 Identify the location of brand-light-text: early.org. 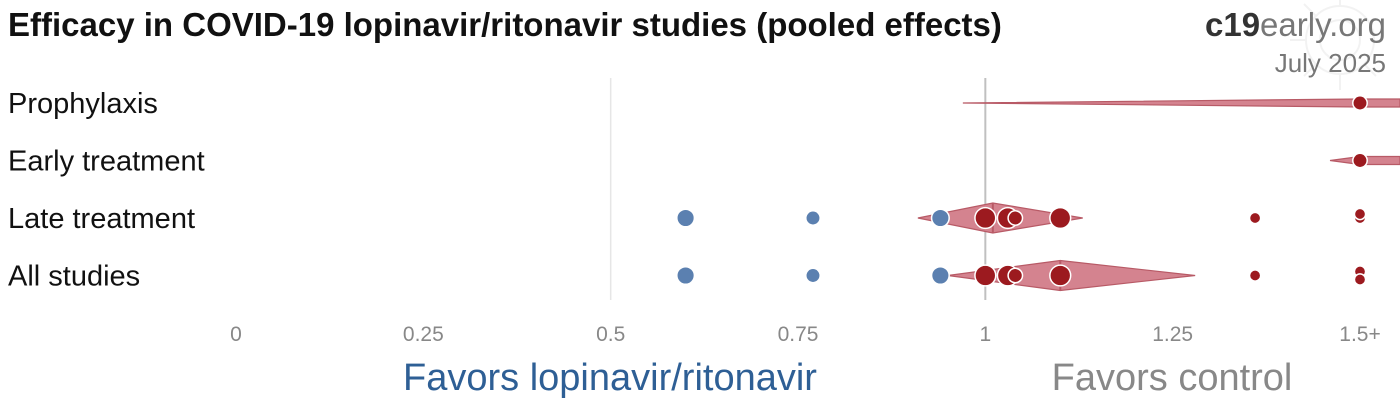
(1323, 24).